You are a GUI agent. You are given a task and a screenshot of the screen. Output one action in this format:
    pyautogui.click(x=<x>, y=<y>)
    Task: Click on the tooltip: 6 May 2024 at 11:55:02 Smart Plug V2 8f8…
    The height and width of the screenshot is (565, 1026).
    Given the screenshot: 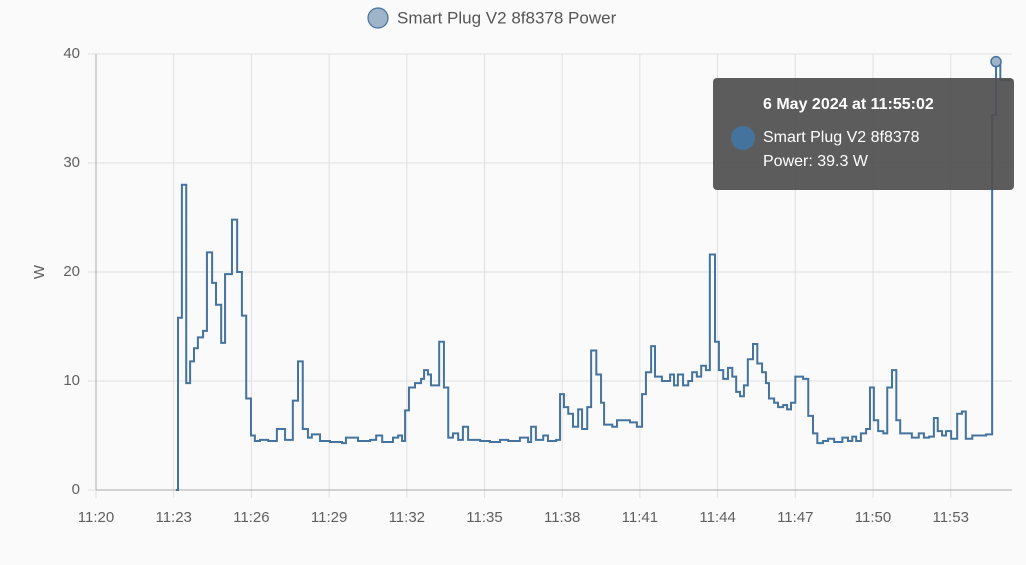 What is the action you would take?
    pyautogui.click(x=863, y=134)
    